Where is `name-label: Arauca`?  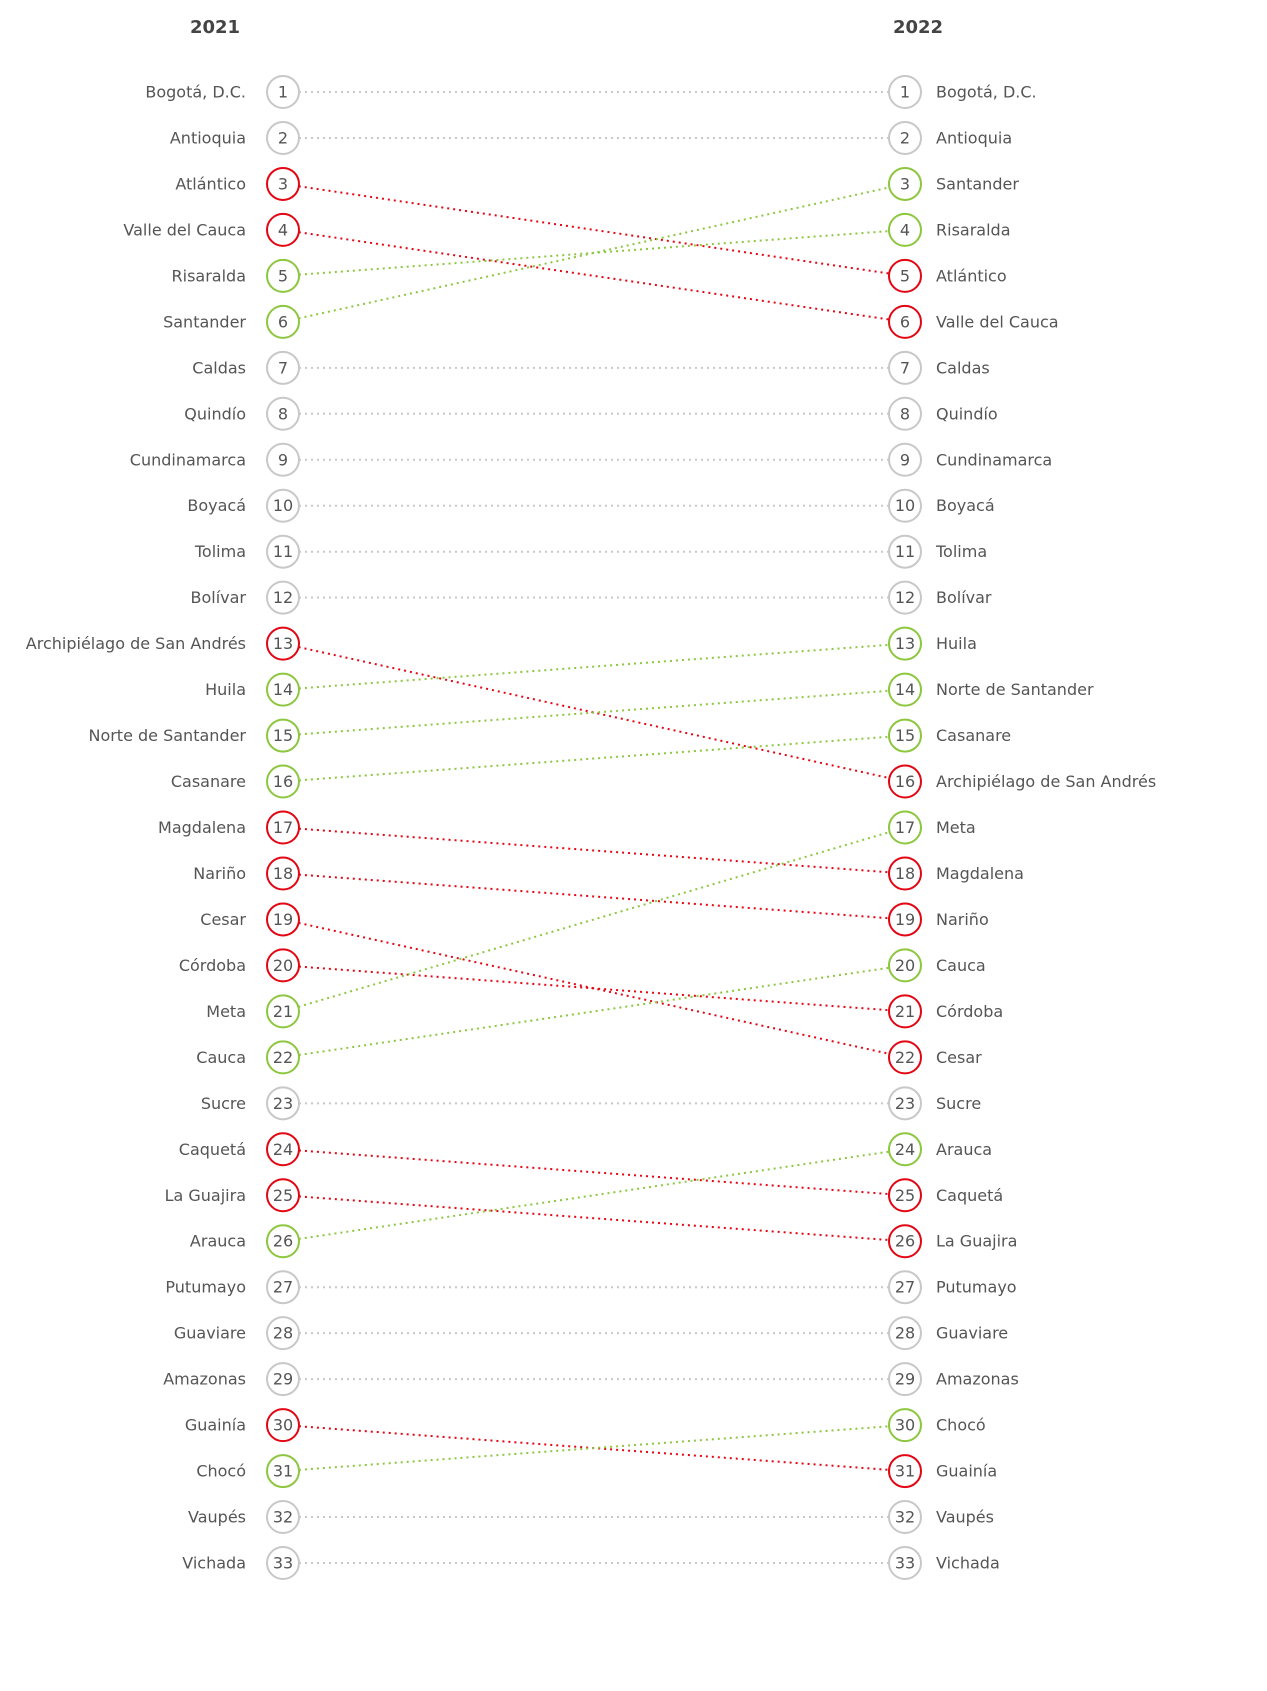 name-label: Arauca is located at coordinates (218, 1241).